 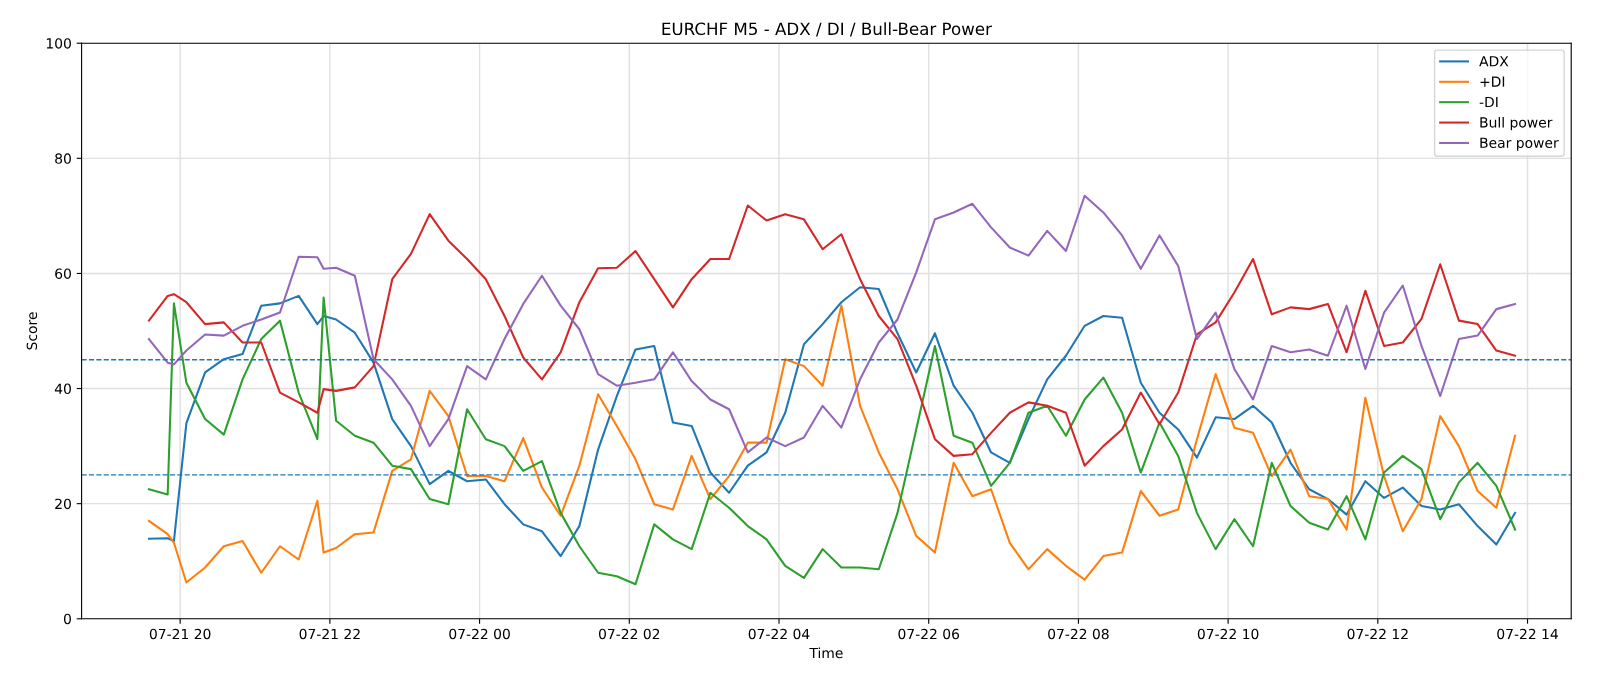 I want to click on legend-label: -DI, so click(x=1488, y=102).